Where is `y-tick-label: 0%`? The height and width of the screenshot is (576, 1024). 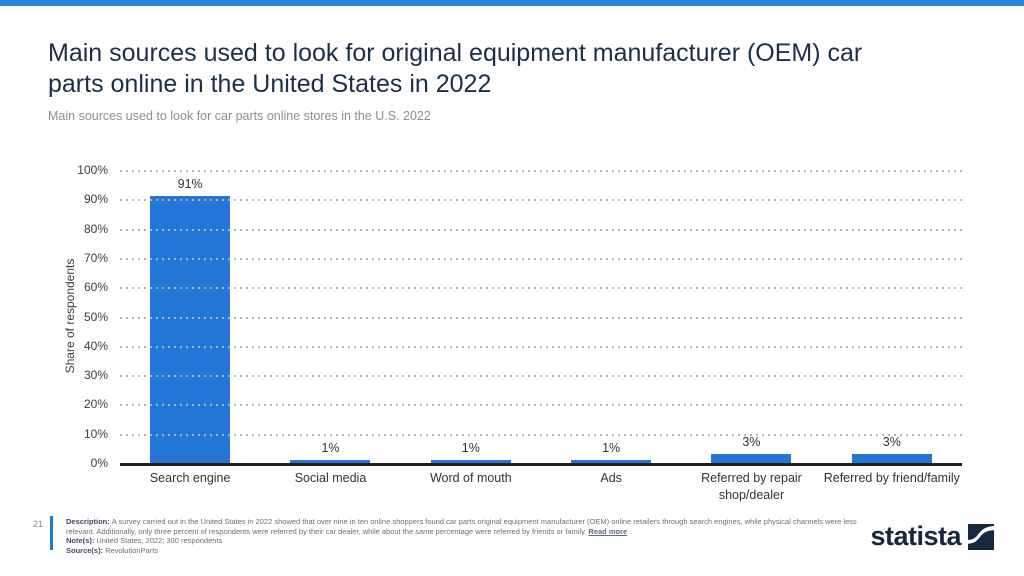
y-tick-label: 0% is located at coordinates (99, 463).